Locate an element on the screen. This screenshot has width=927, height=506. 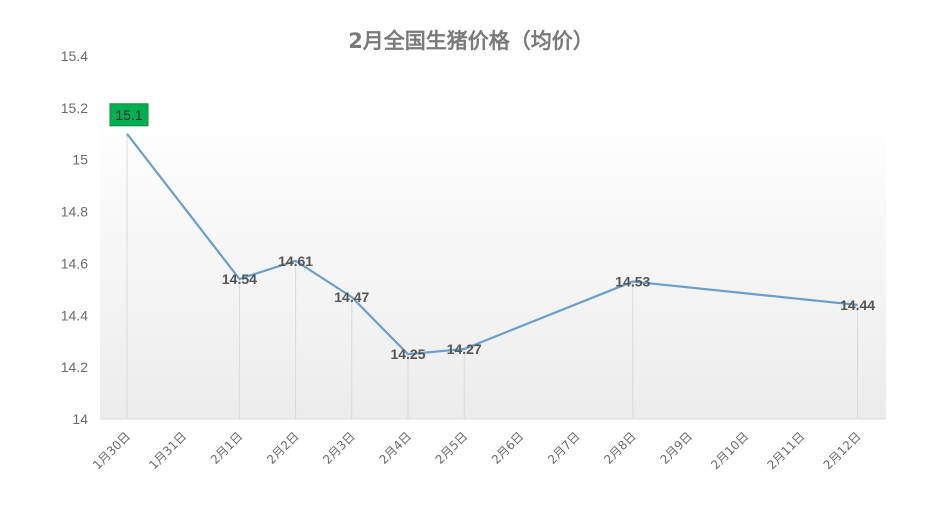
x-tick-label: 2月4日 is located at coordinates (395, 448).